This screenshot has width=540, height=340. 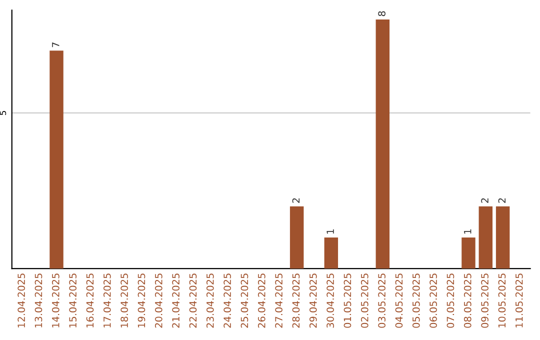 I want to click on x-tick-label: 09.05.2025, so click(x=484, y=301).